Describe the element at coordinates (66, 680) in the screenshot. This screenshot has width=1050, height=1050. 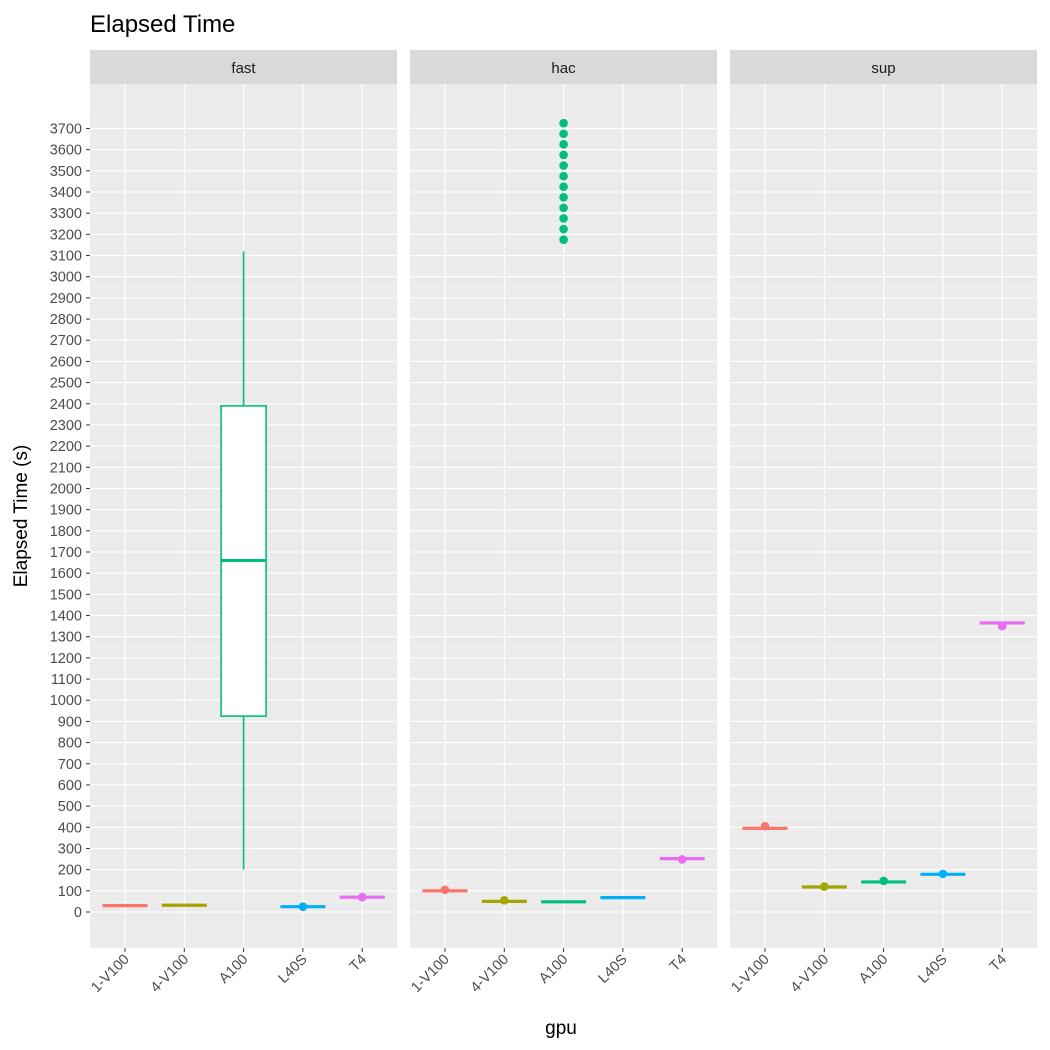
I see `y-tick-label: 1100` at that location.